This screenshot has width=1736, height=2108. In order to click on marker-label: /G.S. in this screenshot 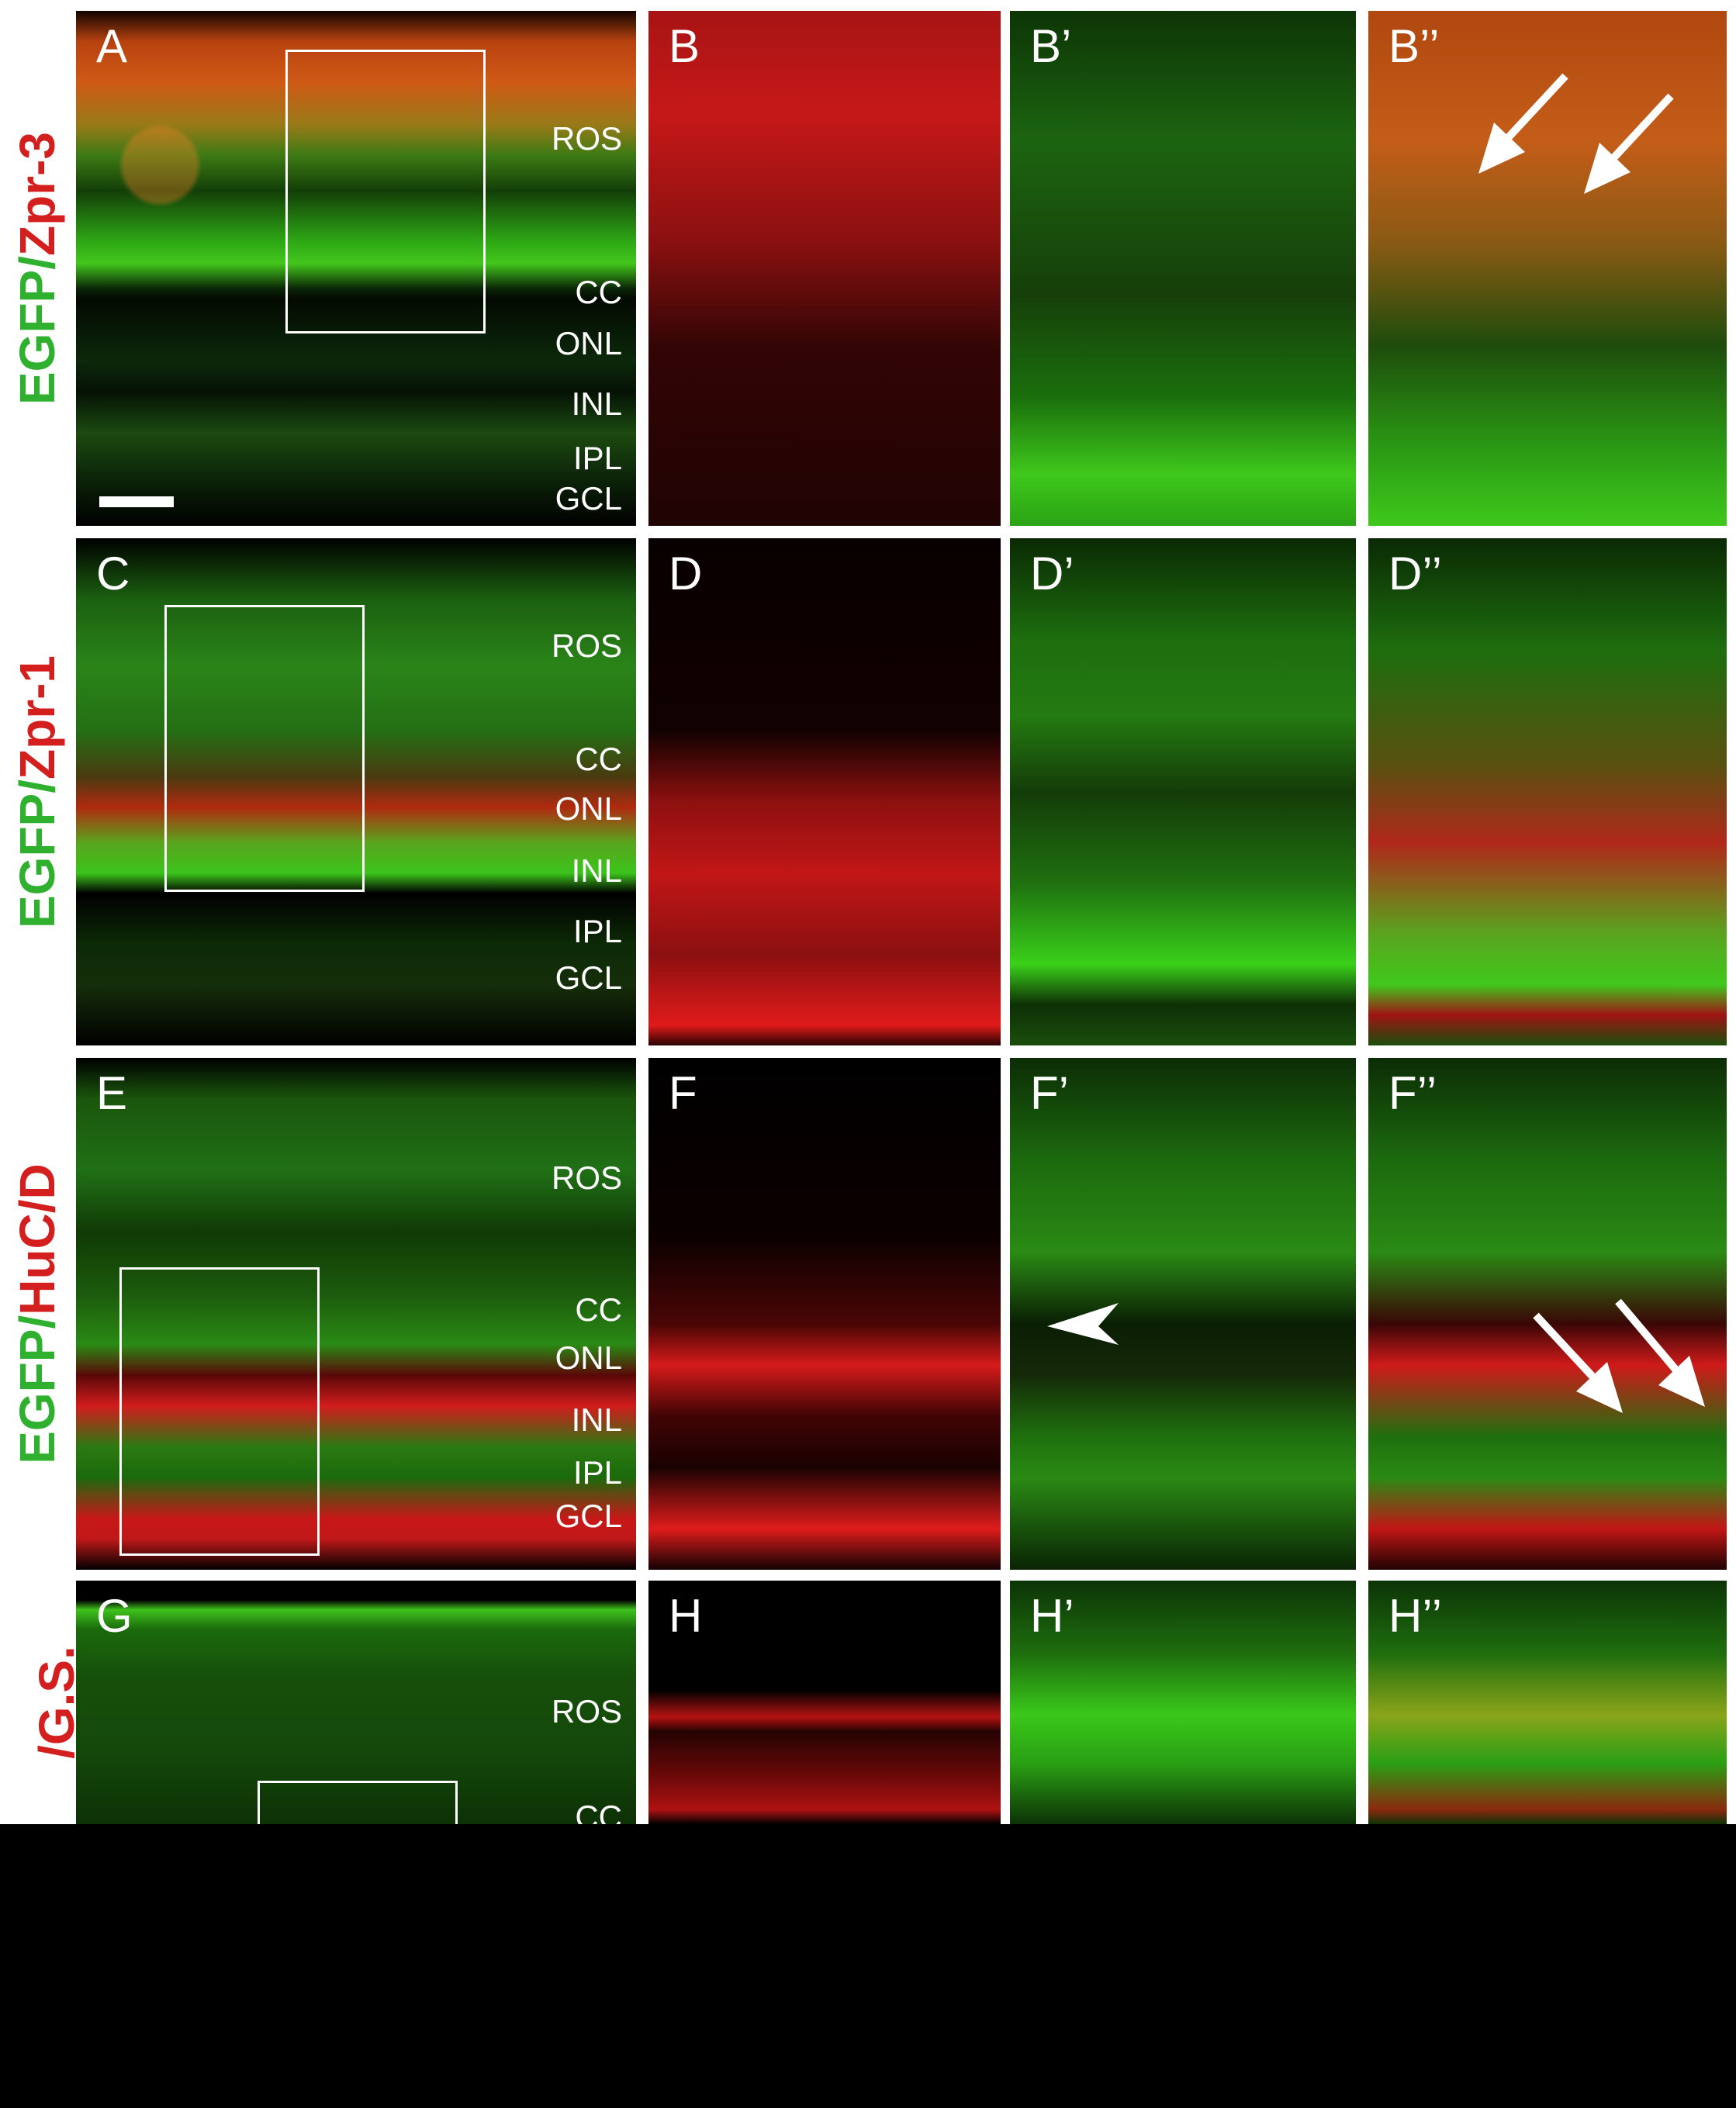, I will do `click(51, 1702)`.